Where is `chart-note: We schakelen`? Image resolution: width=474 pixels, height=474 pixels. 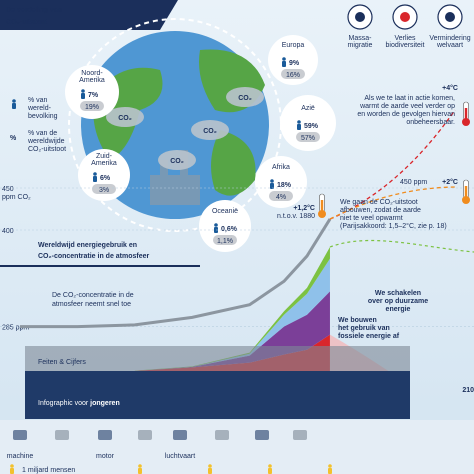
chart-note: We schakelen is located at coordinates (398, 293).